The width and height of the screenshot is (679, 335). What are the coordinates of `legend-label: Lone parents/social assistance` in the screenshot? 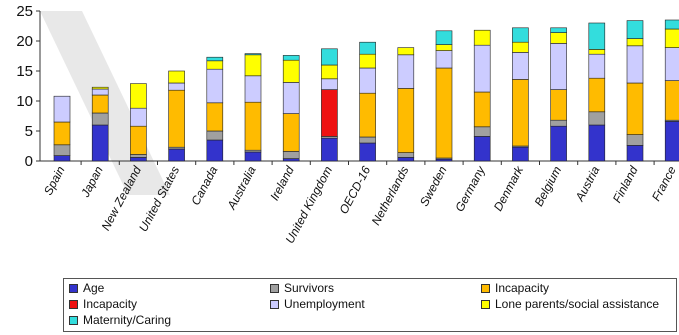 It's located at (577, 304).